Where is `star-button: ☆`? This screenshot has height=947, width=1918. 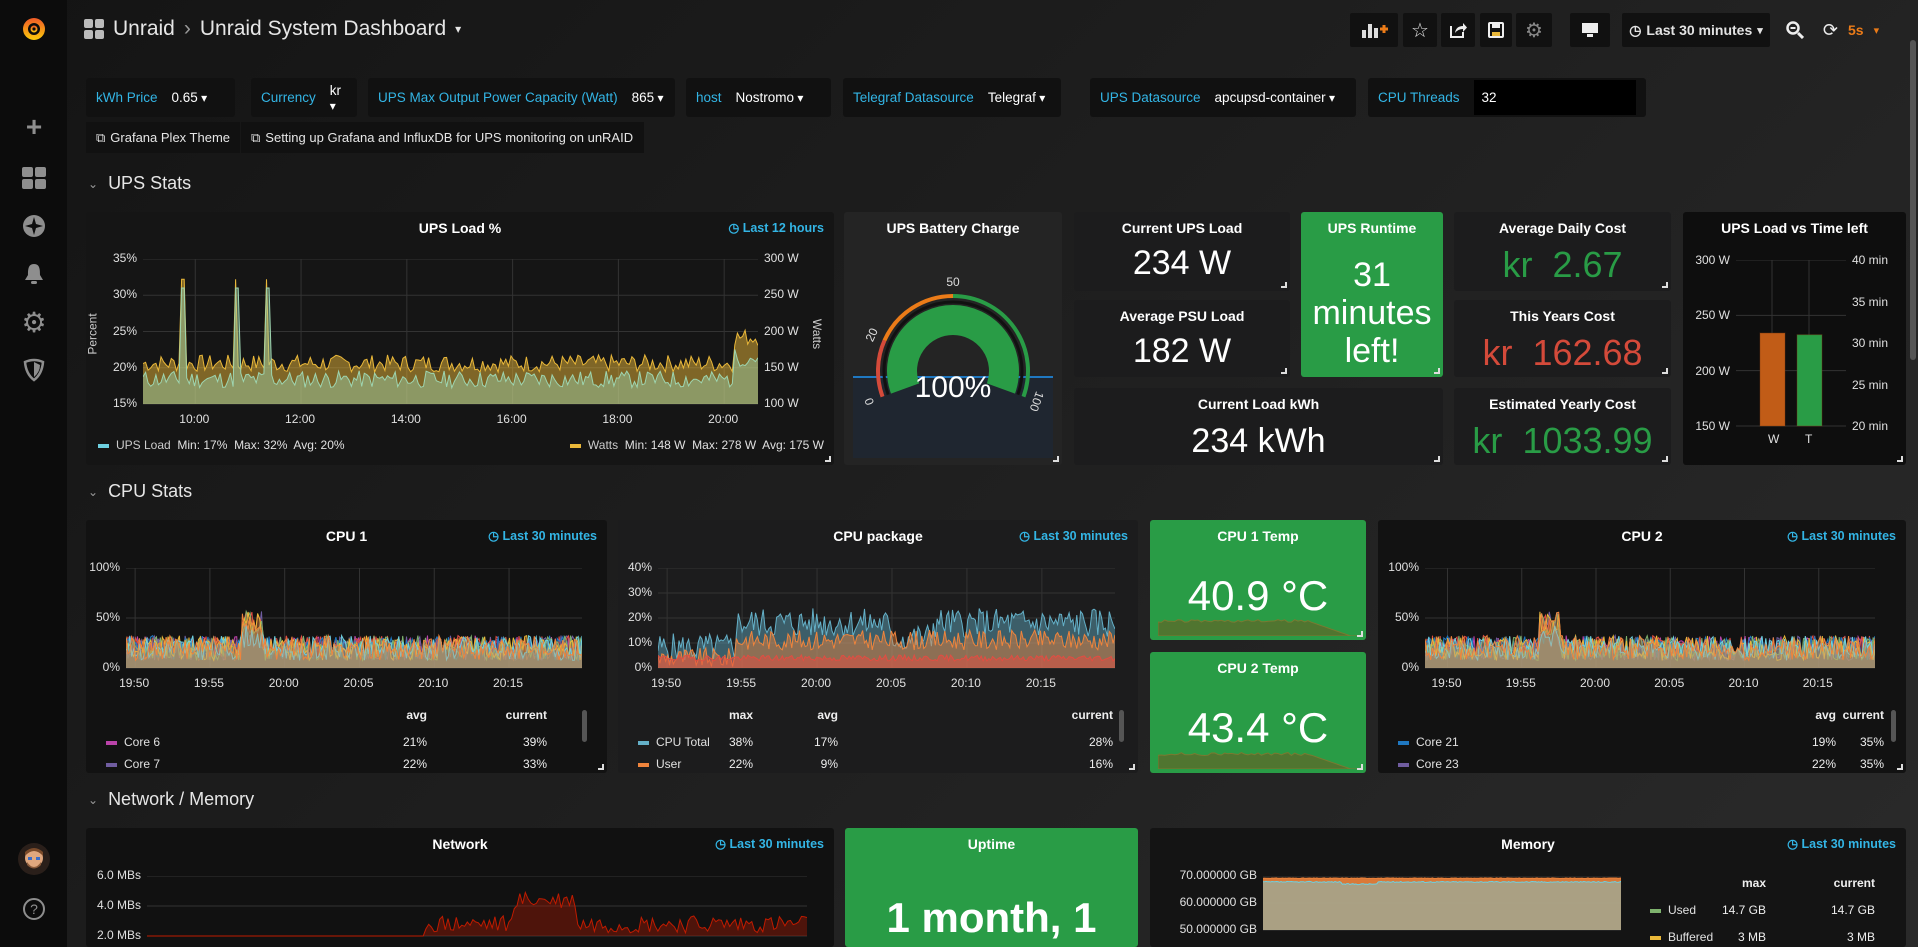 star-button: ☆ is located at coordinates (1420, 30).